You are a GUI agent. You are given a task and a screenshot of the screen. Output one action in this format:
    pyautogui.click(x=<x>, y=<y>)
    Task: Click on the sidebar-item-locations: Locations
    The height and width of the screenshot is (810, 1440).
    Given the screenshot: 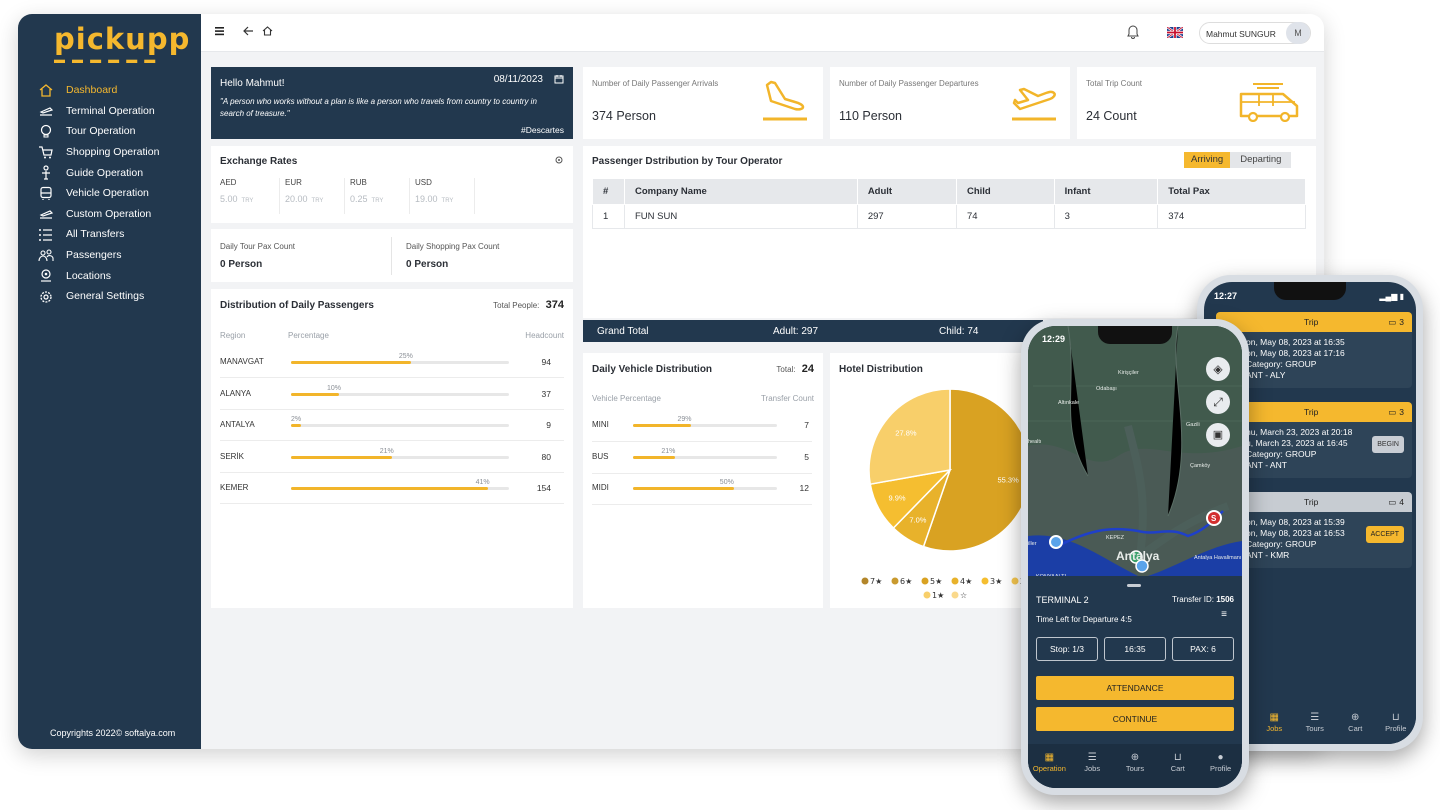 What is the action you would take?
    pyautogui.click(x=118, y=275)
    